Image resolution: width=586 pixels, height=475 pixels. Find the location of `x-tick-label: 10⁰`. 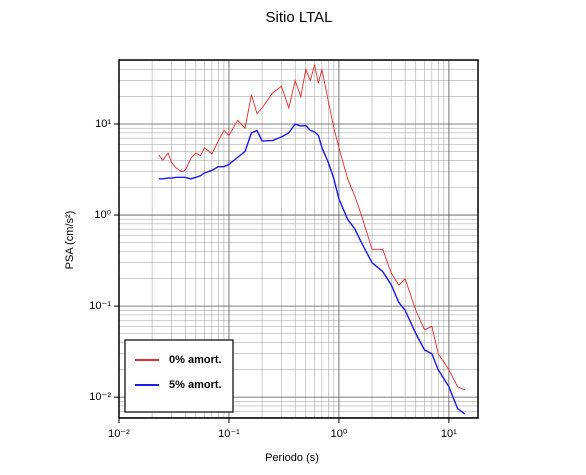

x-tick-label: 10⁰ is located at coordinates (339, 434).